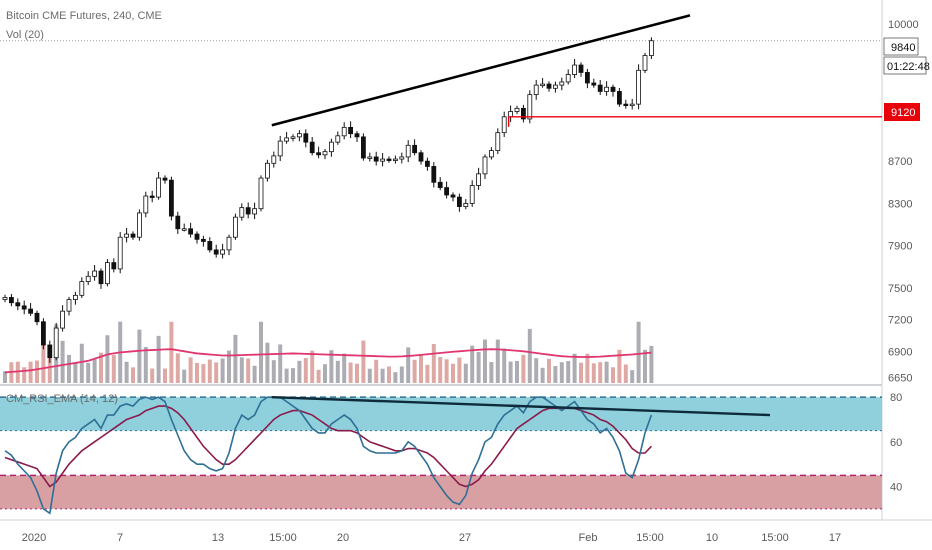 The image size is (932, 550). I want to click on level-price-tag: 9120, so click(903, 113).